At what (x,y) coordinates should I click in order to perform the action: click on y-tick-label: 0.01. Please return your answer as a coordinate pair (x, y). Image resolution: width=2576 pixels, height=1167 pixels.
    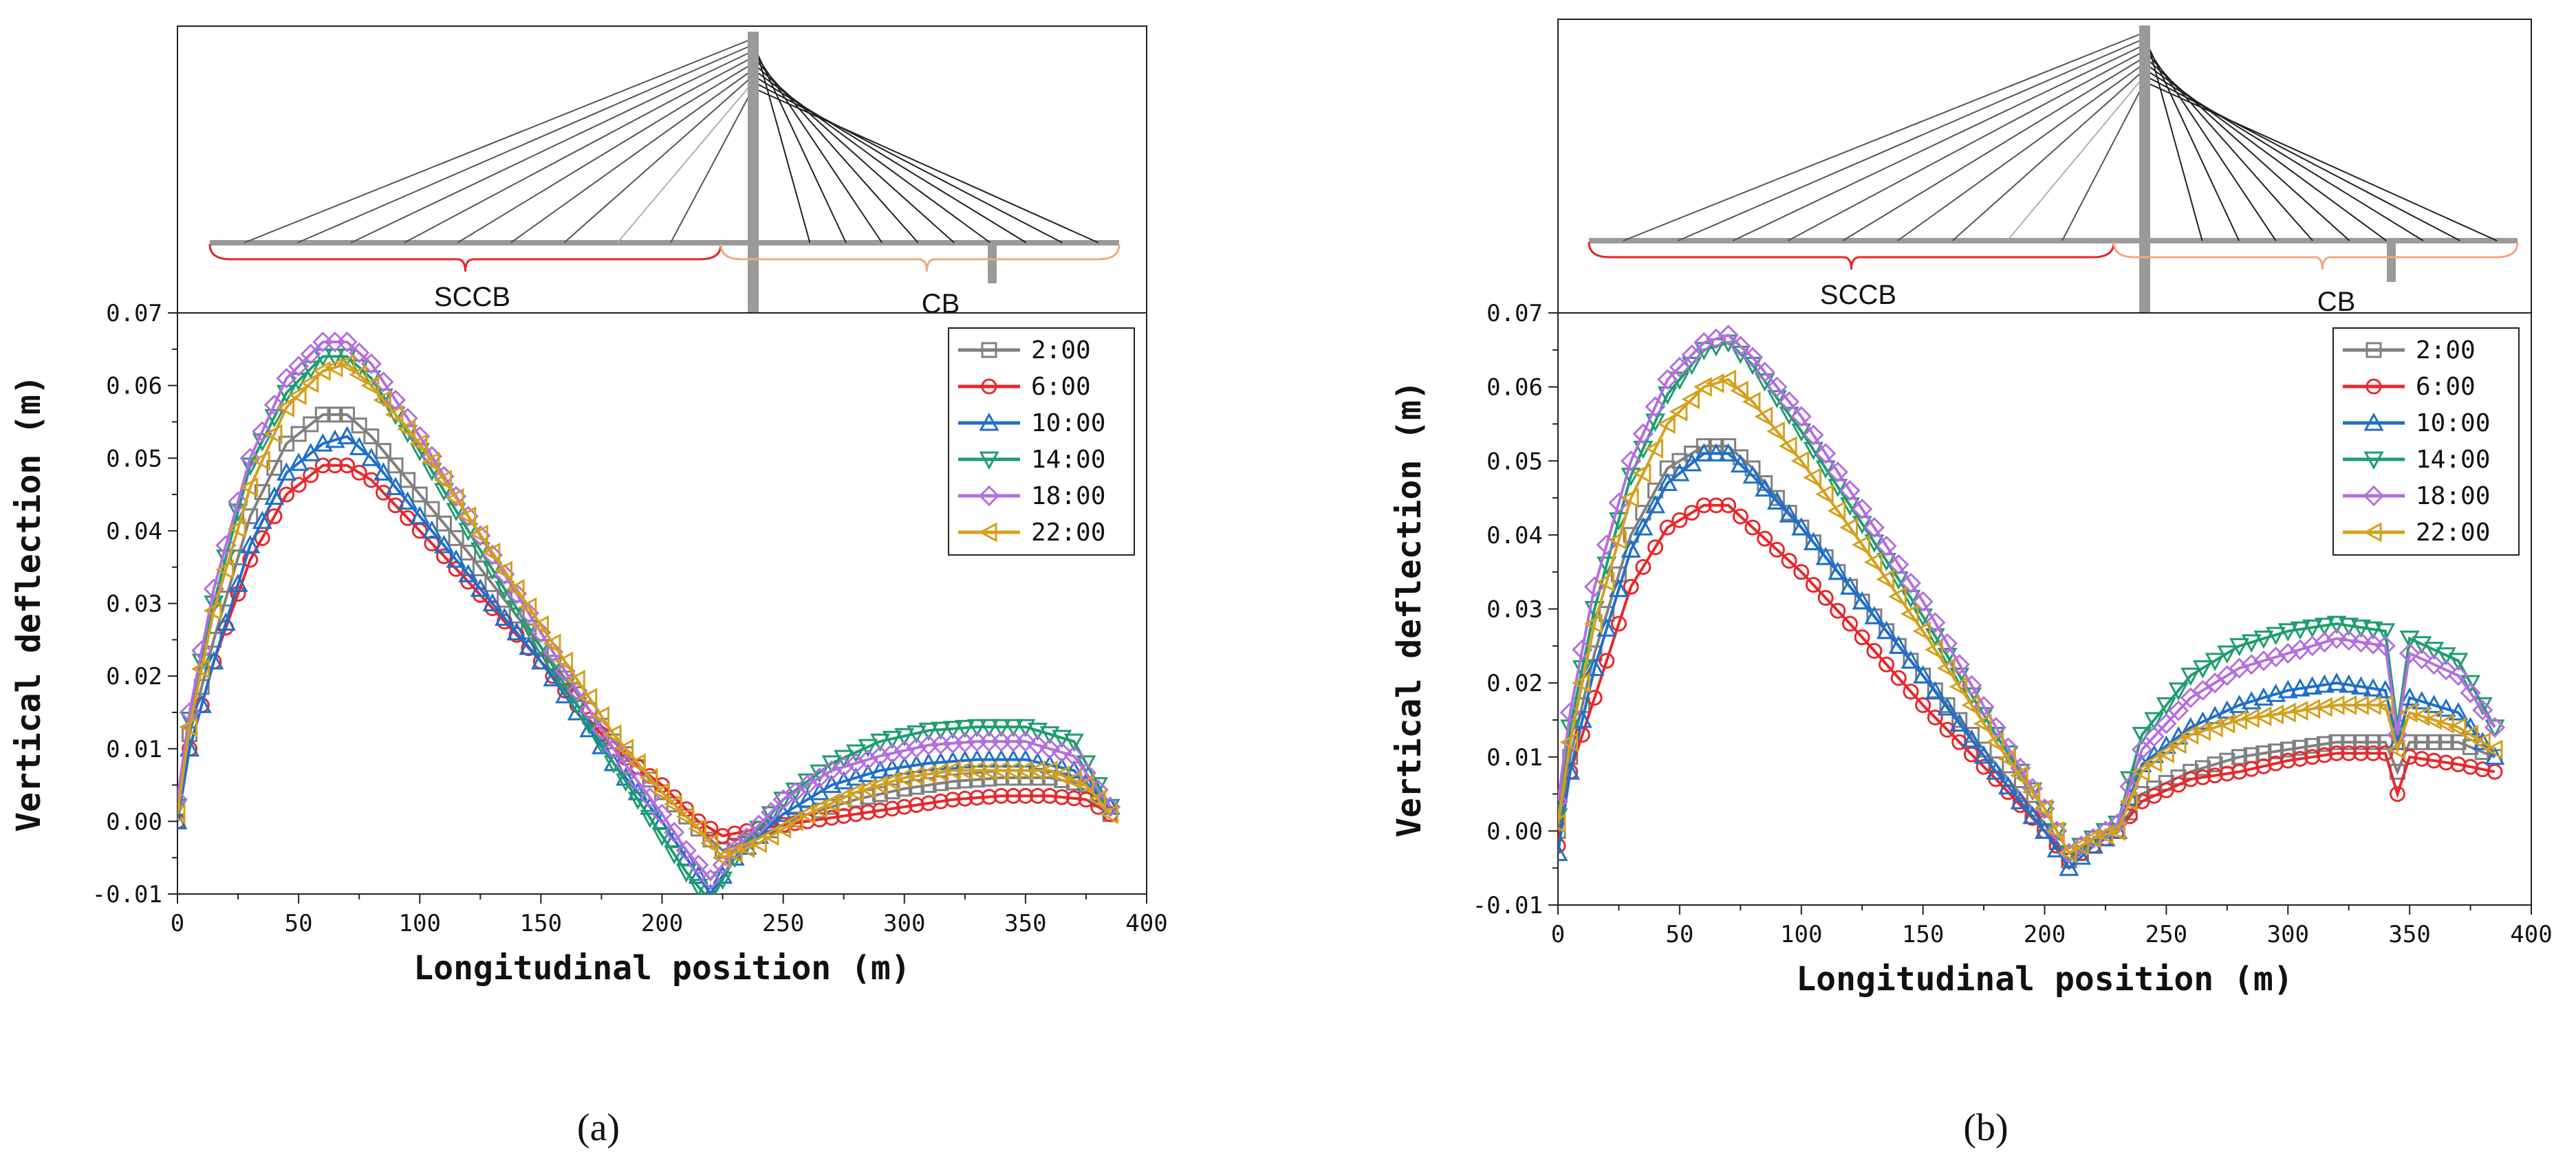
    Looking at the image, I should click on (134, 749).